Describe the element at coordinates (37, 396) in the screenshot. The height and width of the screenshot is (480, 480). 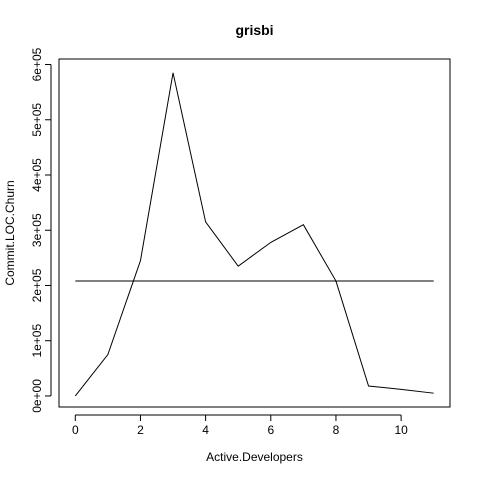
I see `y-tick-label: 0e+00` at that location.